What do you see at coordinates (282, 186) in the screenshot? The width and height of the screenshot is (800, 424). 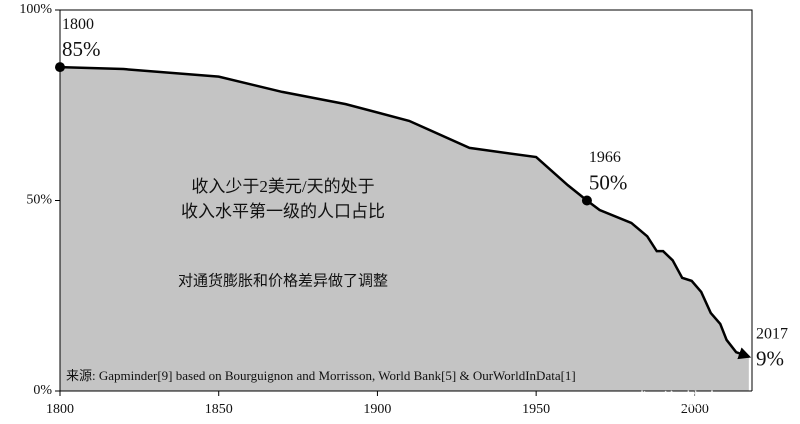 I see `chart-title: 收入少于2美元/天的处于` at bounding box center [282, 186].